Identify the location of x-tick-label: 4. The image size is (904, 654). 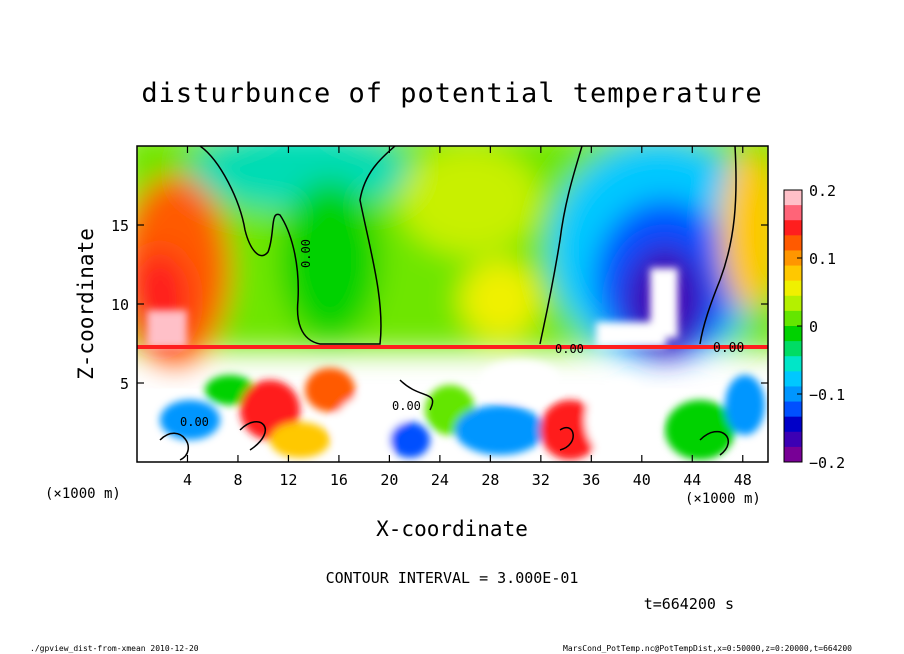
(187, 480).